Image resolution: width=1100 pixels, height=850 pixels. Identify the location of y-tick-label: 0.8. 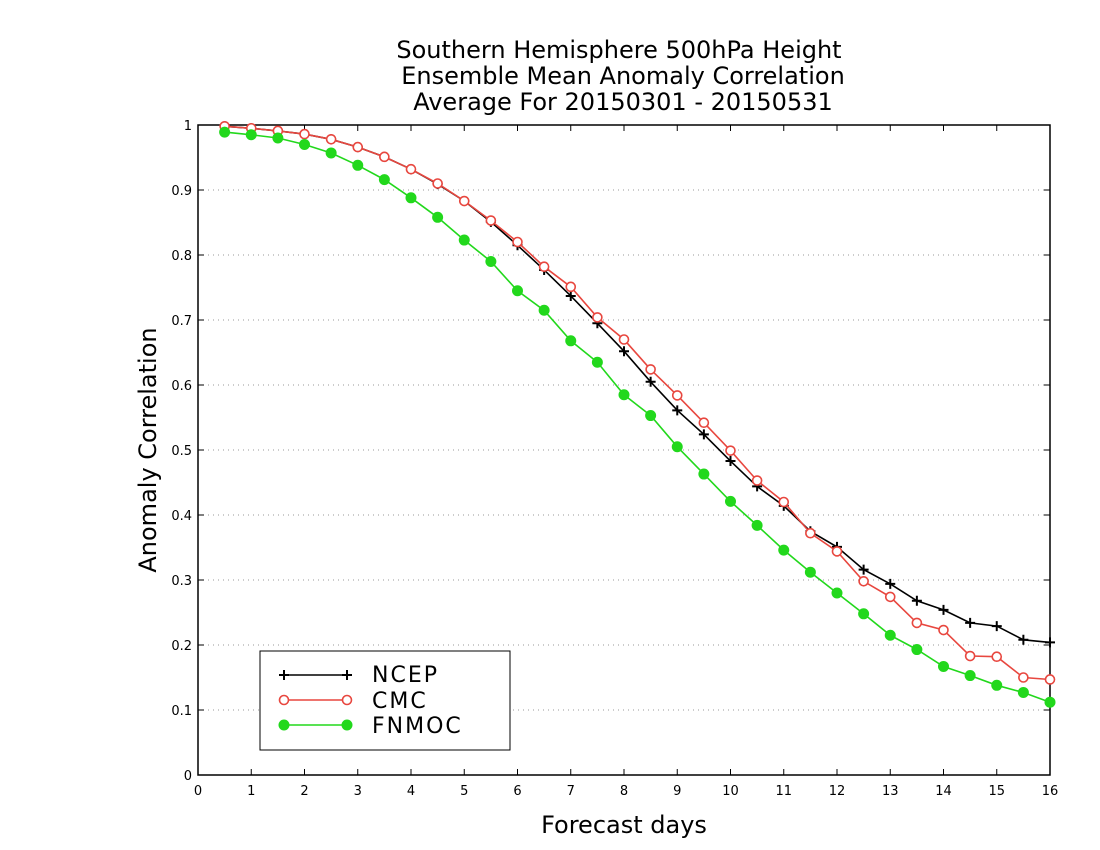
(181, 256).